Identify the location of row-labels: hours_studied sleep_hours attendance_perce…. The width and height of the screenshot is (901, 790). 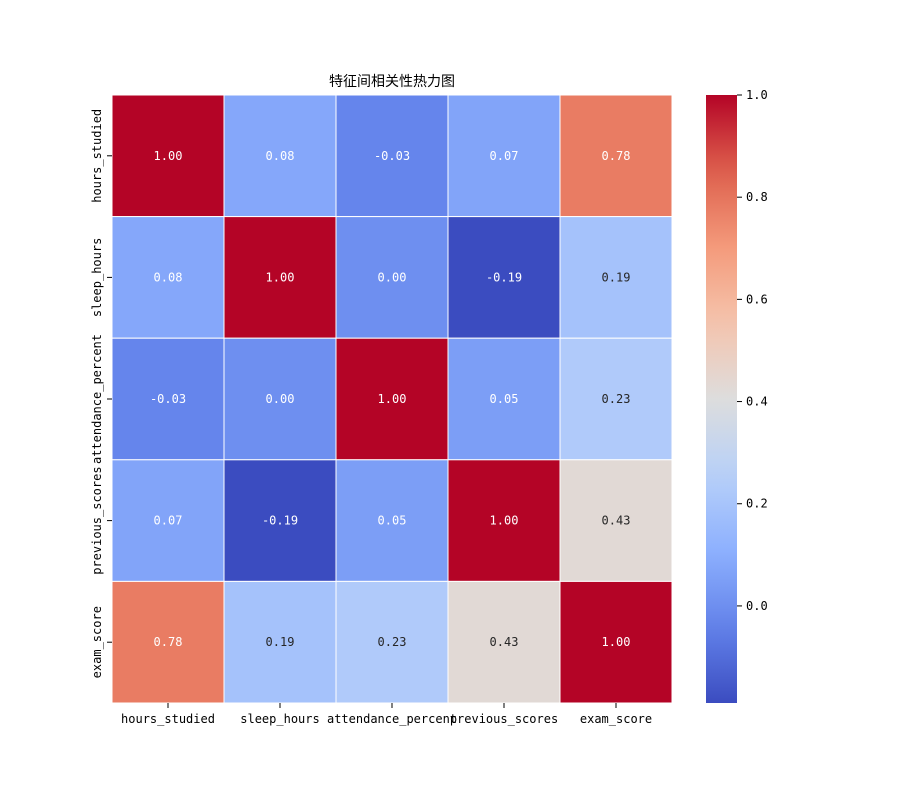
(101, 393).